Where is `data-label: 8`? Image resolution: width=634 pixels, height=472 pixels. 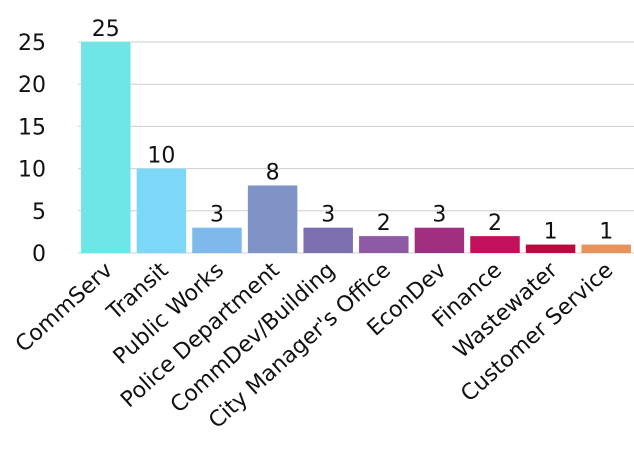 data-label: 8 is located at coordinates (273, 172).